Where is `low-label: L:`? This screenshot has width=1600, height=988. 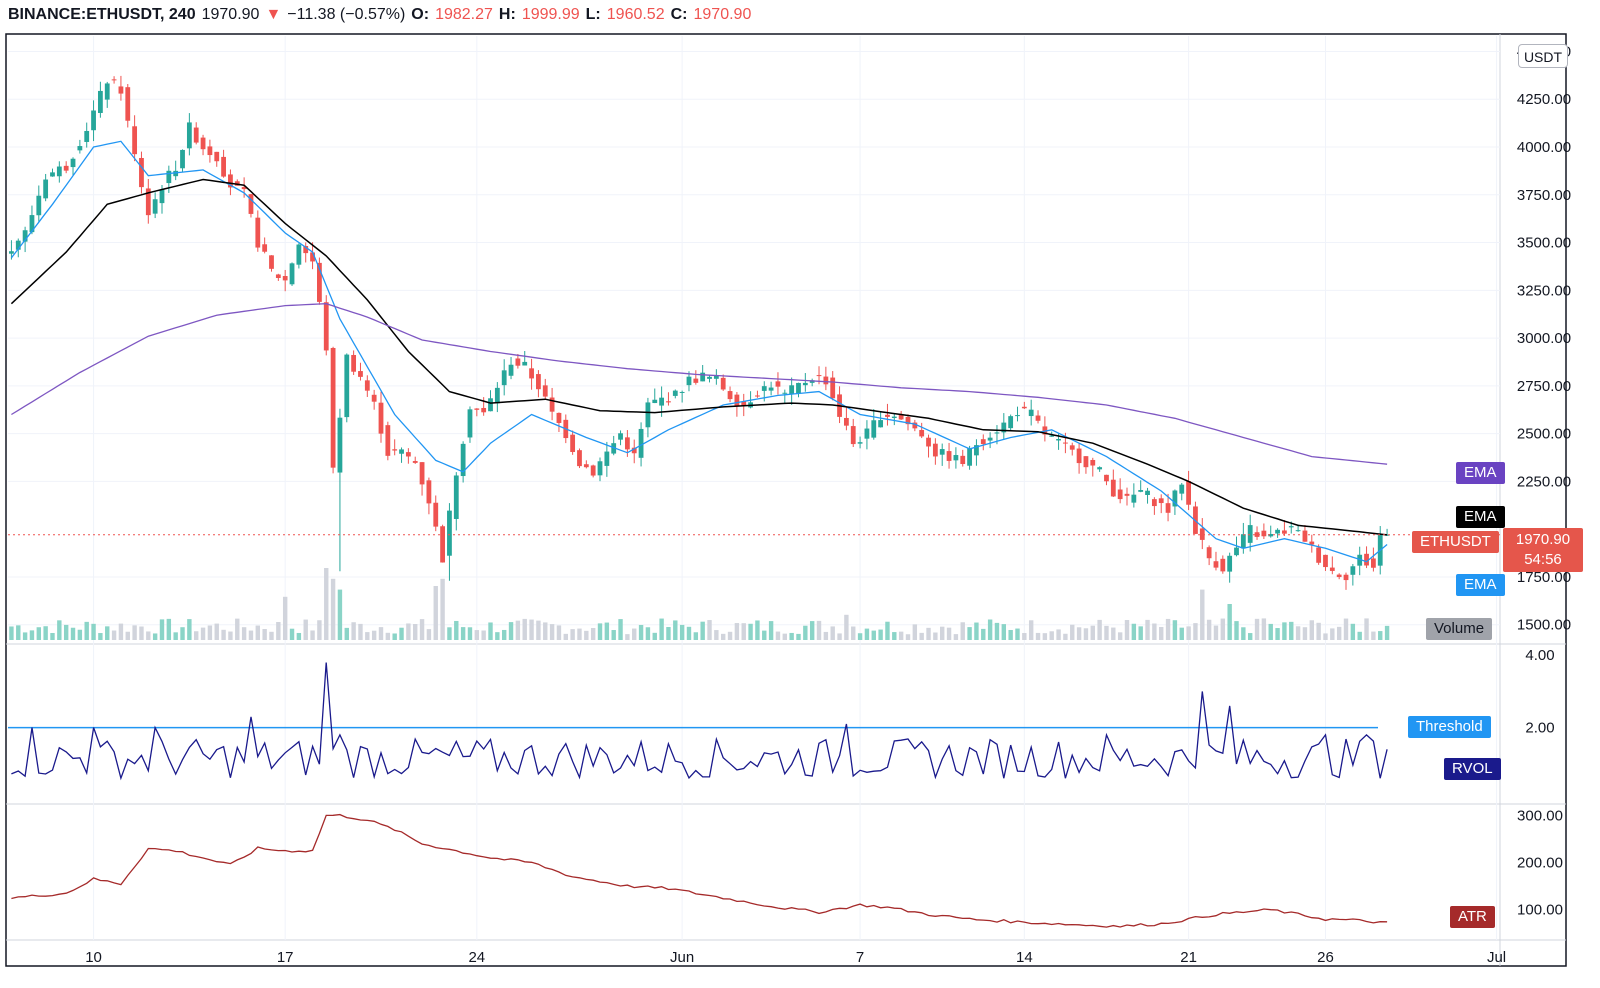
low-label: L: is located at coordinates (593, 14).